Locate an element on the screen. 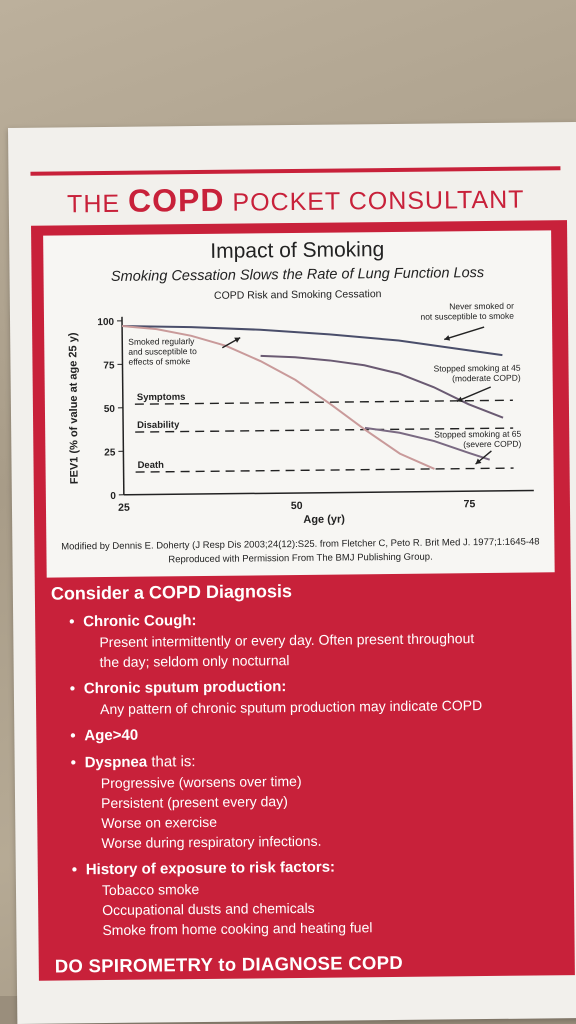  card-header: THE COPD POCKET CONSULTANT is located at coordinates (296, 199).